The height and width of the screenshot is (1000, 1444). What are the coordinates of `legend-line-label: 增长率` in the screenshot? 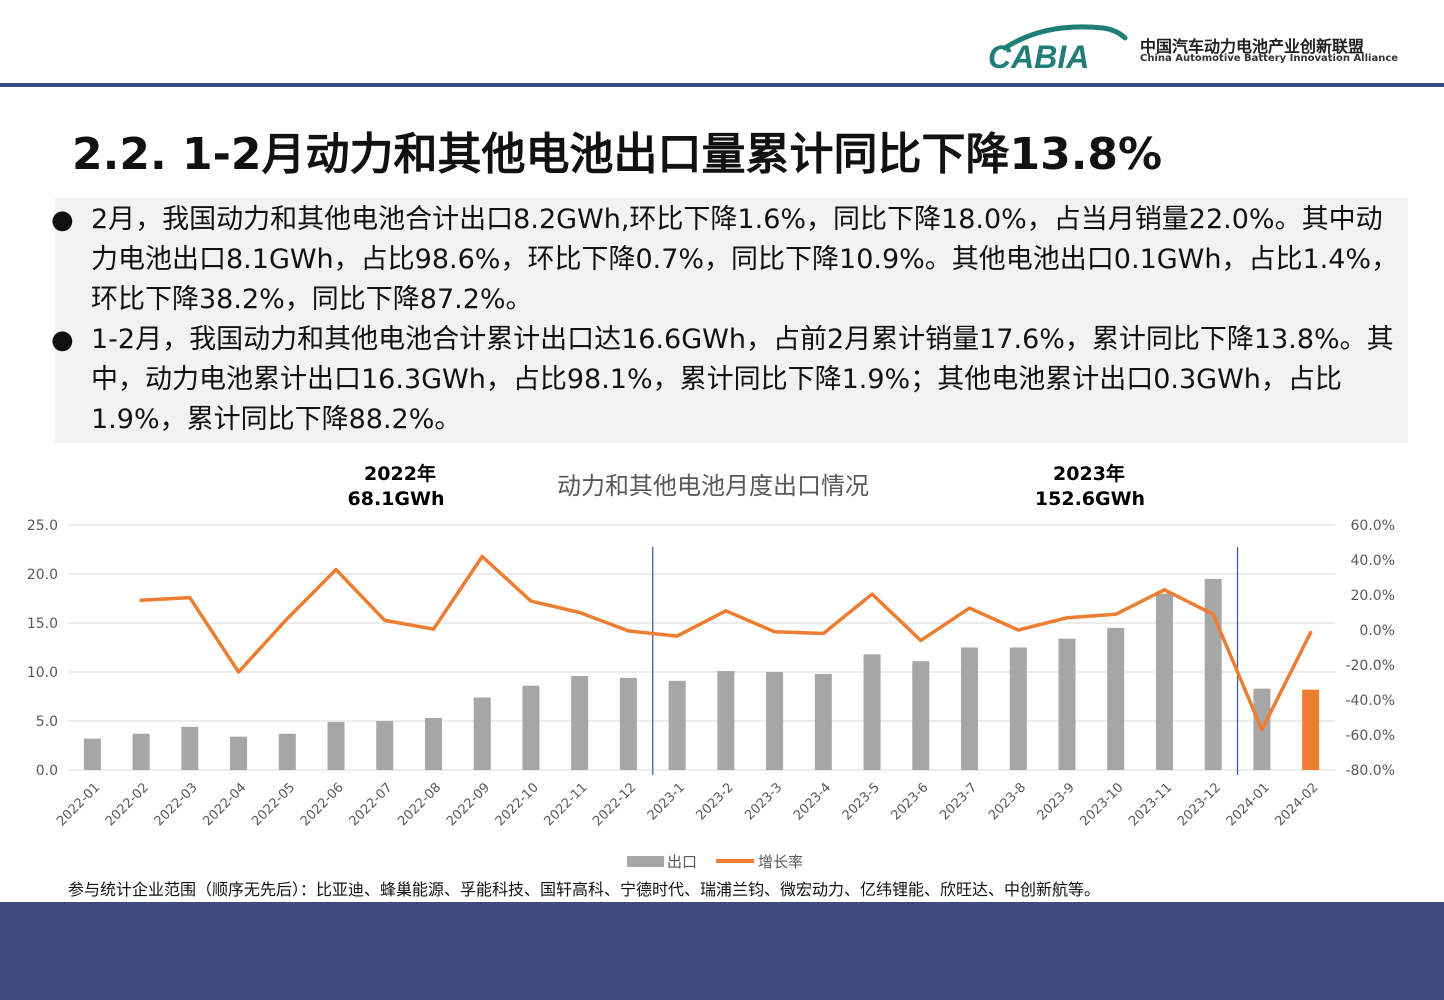 It's located at (780, 862).